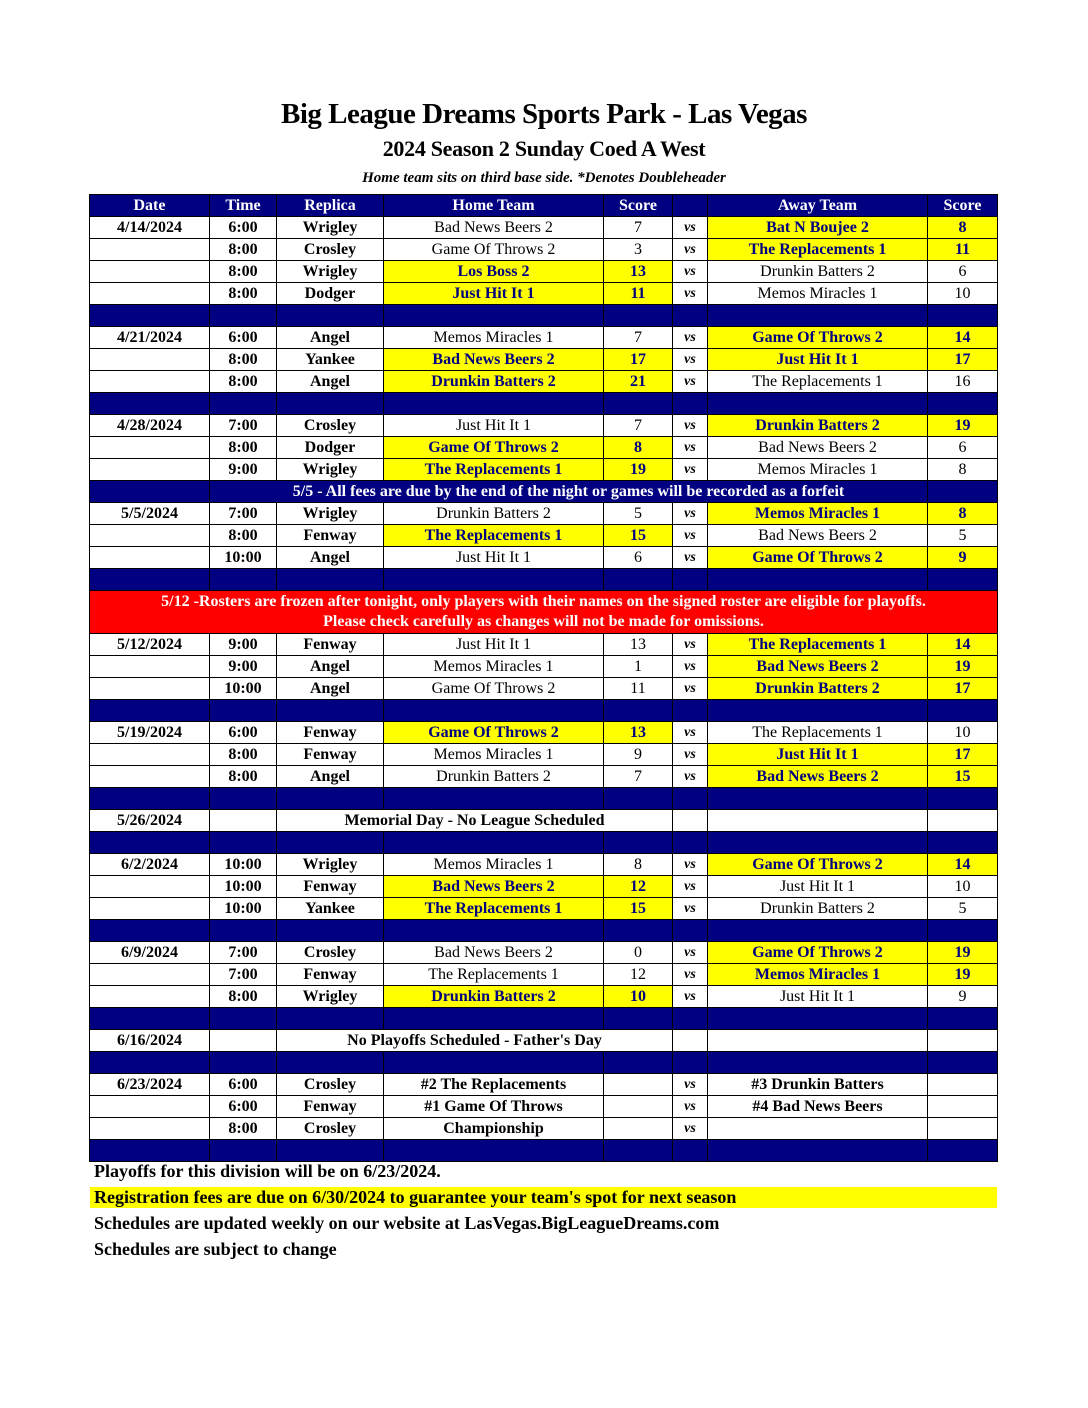 This screenshot has height=1408, width=1088. What do you see at coordinates (330, 359) in the screenshot?
I see `replica-field-cell: Yankee` at bounding box center [330, 359].